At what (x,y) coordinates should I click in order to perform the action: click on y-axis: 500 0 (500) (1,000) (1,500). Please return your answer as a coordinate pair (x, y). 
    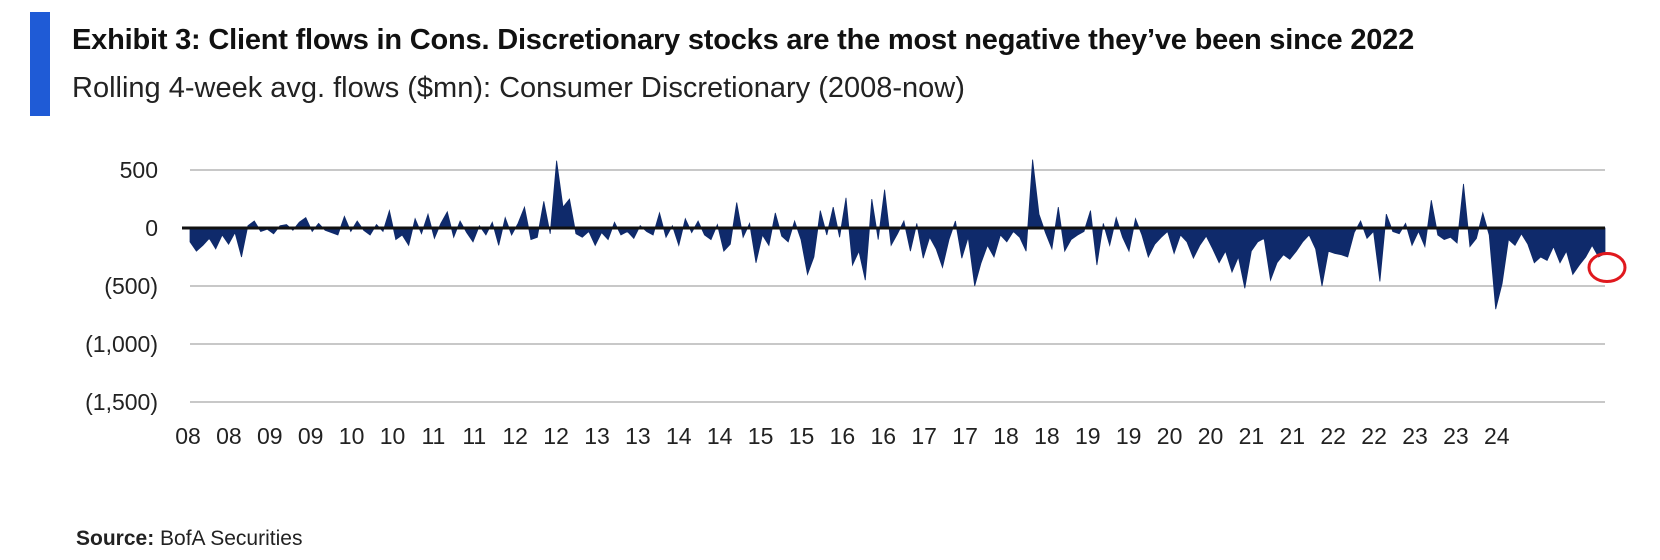
    Looking at the image, I should click on (121, 286).